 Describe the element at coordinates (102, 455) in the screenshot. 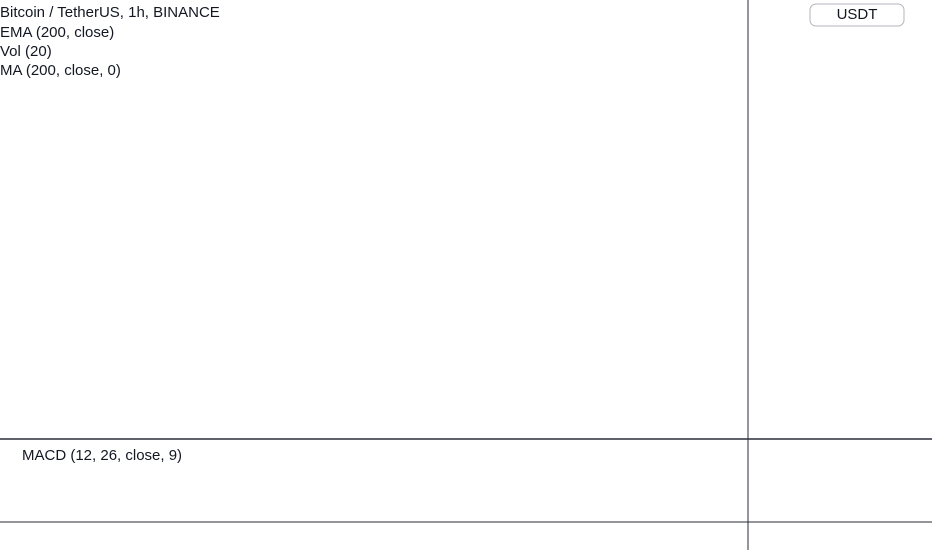

I see `macd-title: MACD (12, 26, close, 9)` at that location.